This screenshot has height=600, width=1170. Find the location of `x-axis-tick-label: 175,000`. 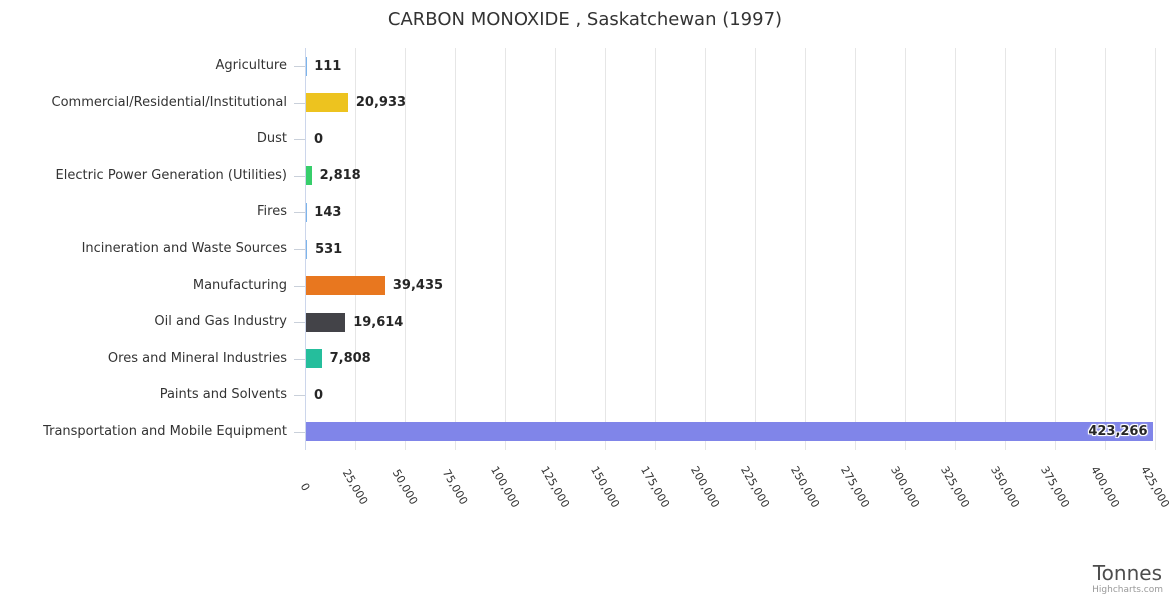

x-axis-tick-label: 175,000 is located at coordinates (655, 487).